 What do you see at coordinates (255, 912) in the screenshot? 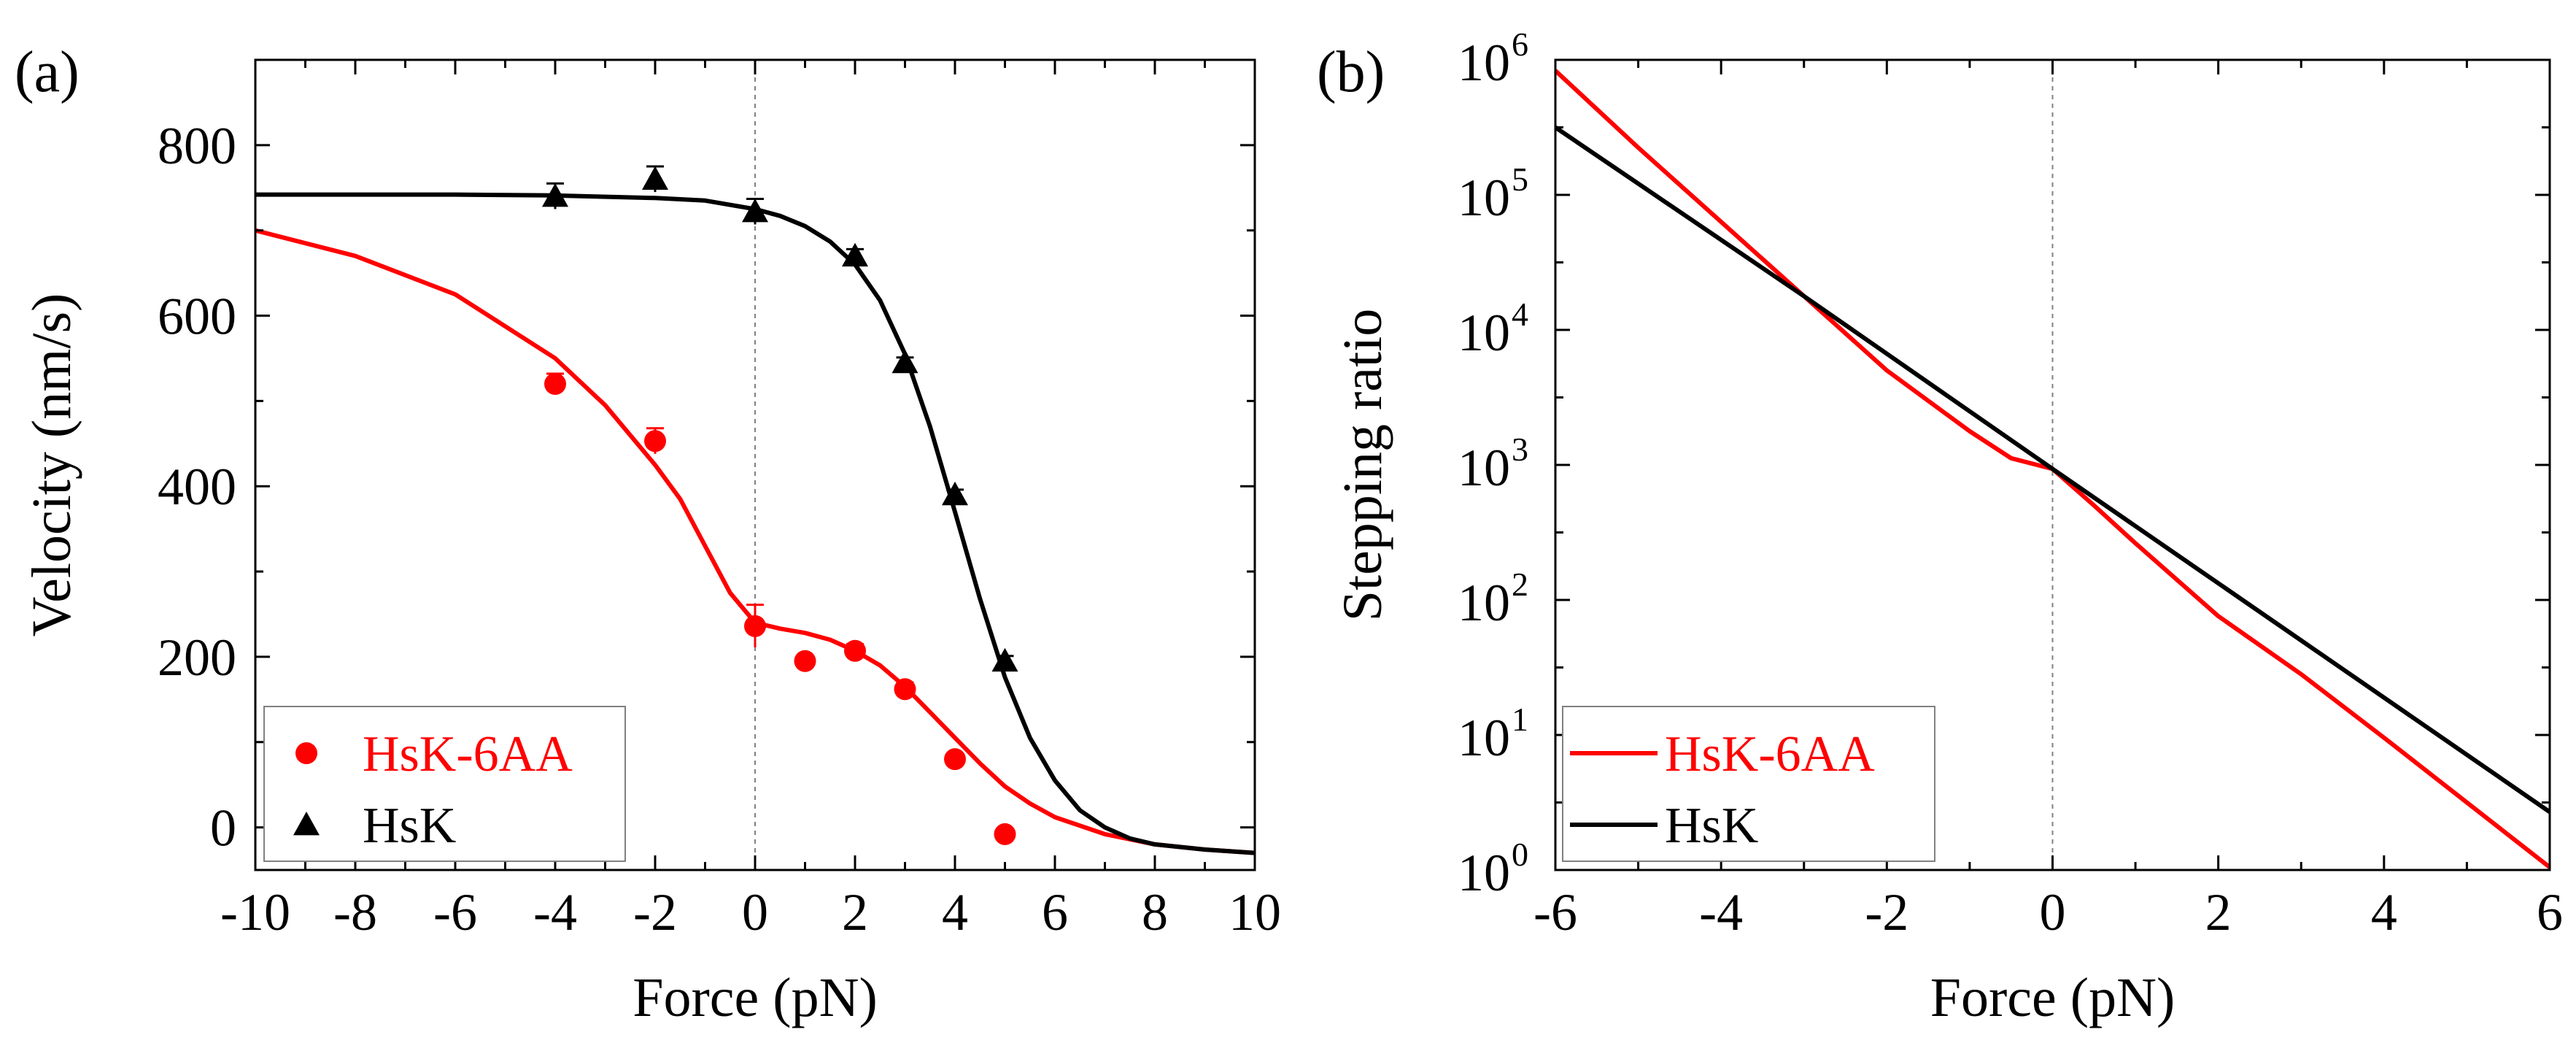
I see `x-tick-label: -10` at bounding box center [255, 912].